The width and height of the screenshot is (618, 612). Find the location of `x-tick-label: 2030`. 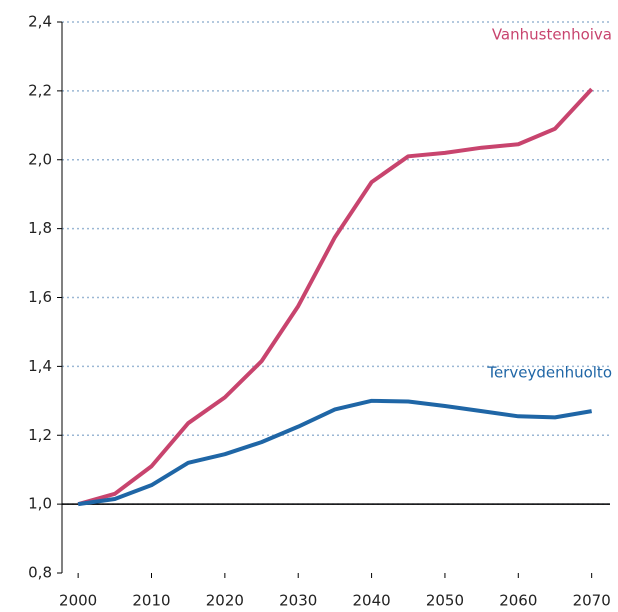

x-tick-label: 2030 is located at coordinates (298, 601).